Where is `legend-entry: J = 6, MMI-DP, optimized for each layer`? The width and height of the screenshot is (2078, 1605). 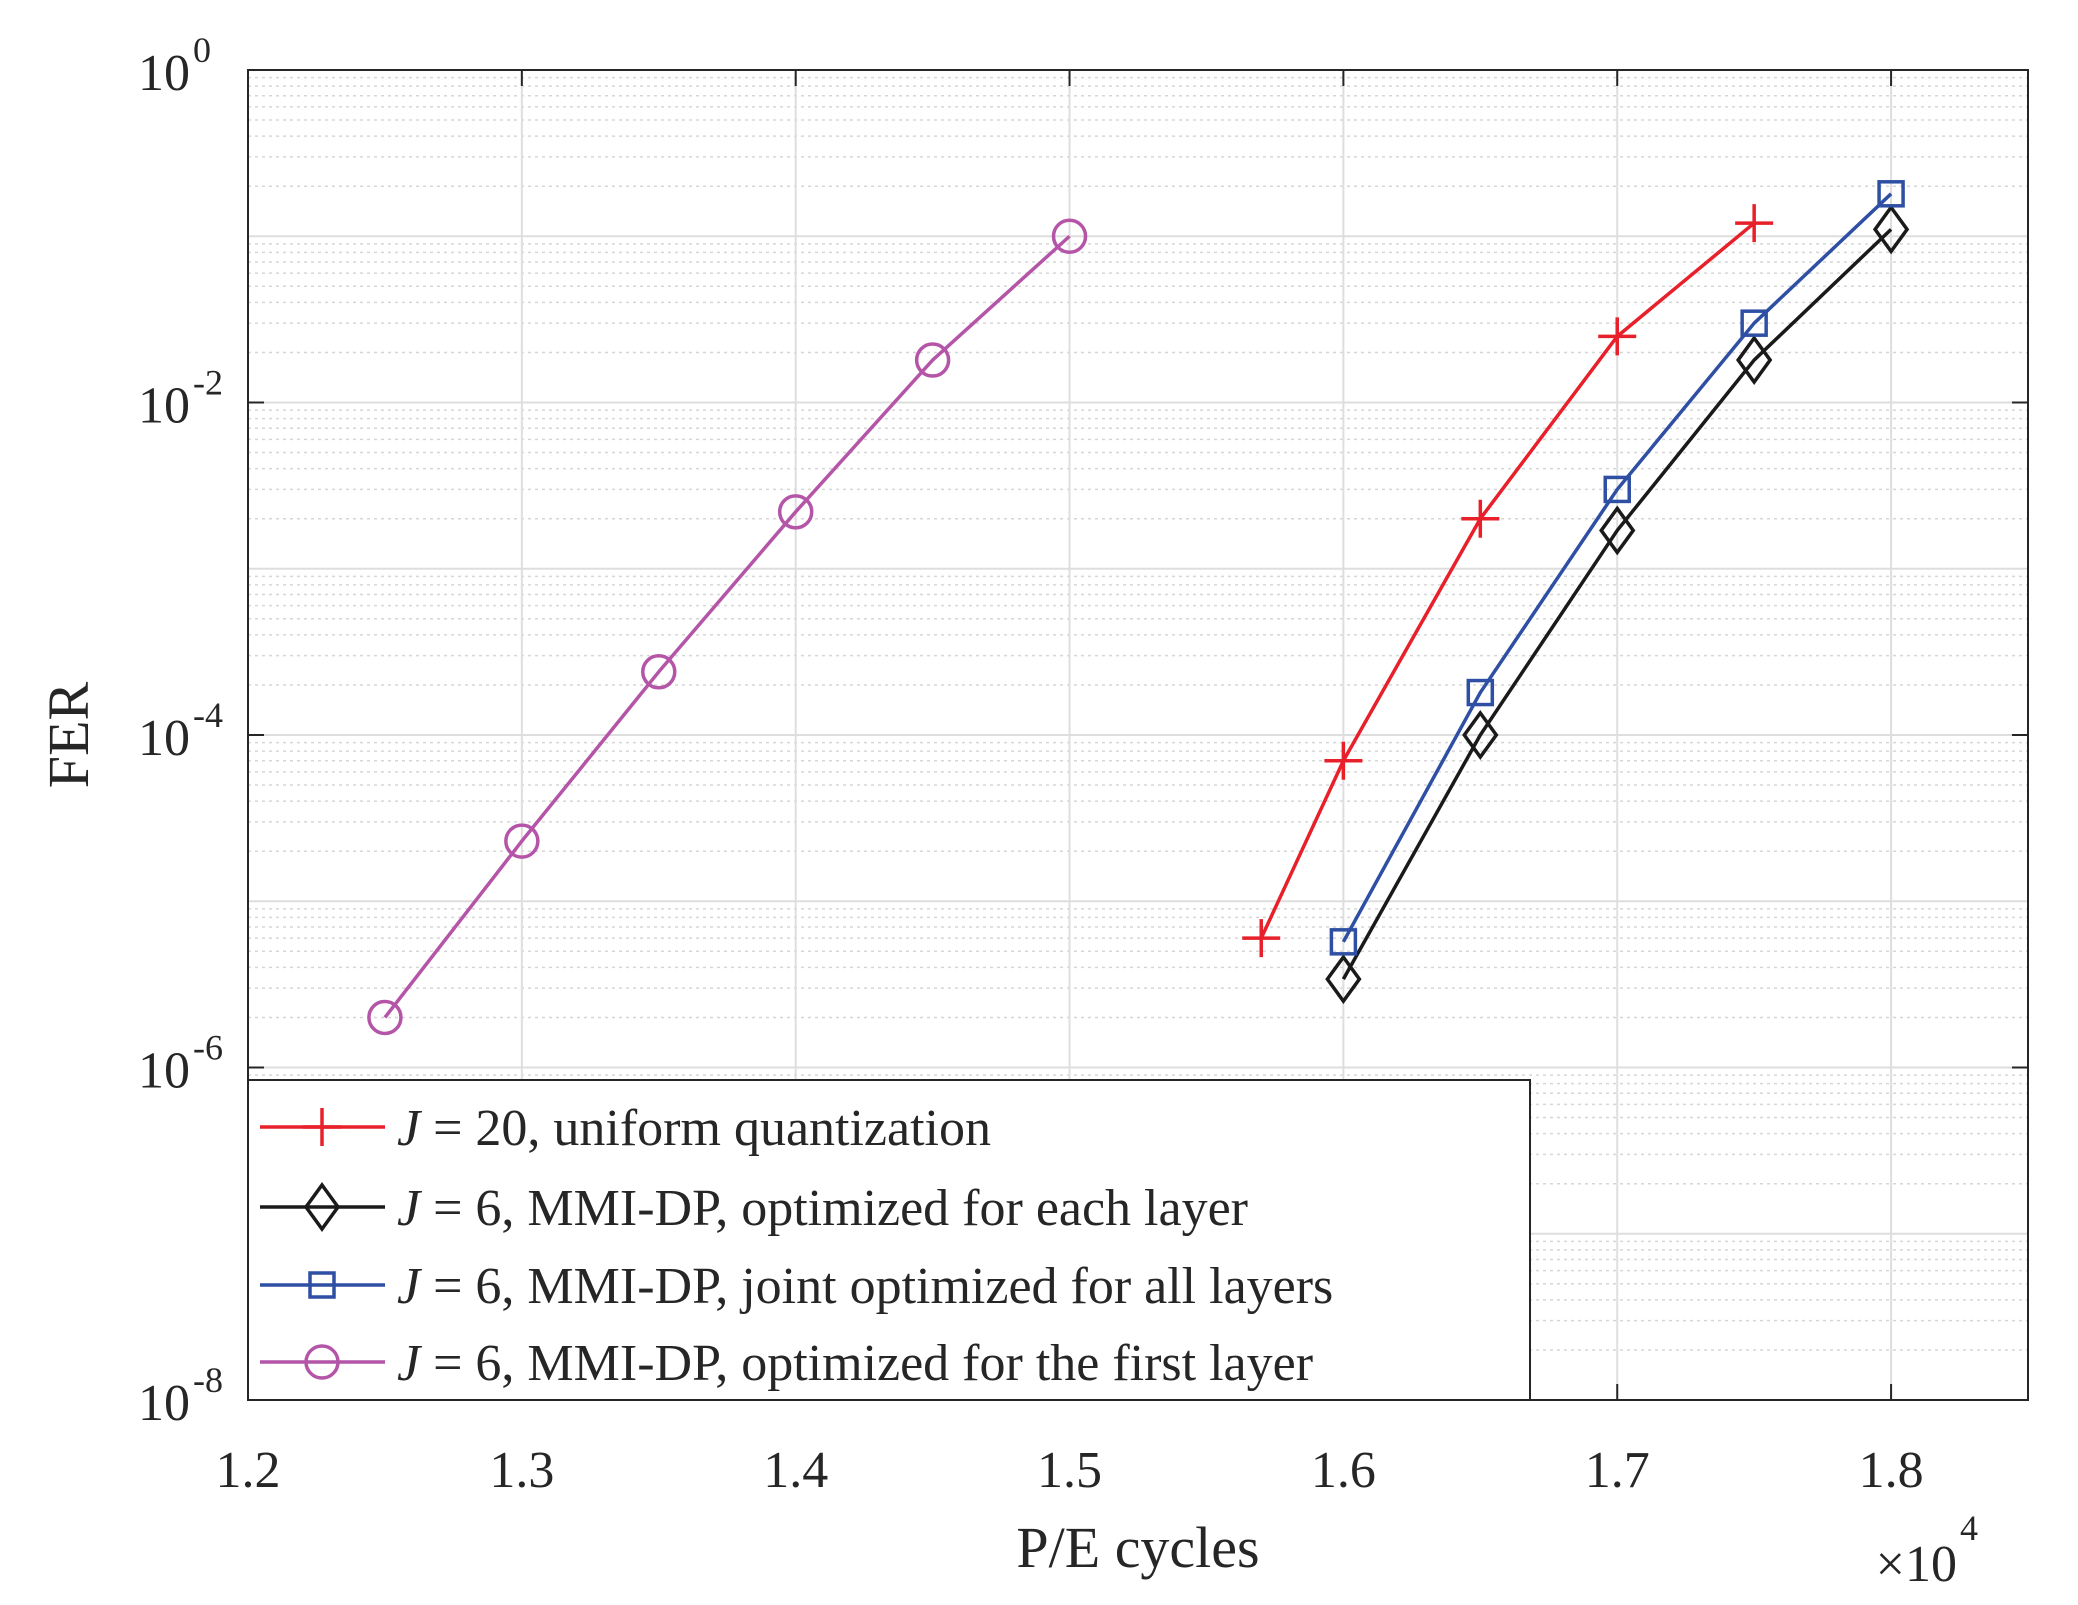 legend-entry: J = 6, MMI-DP, optimized for each layer is located at coordinates (754, 1208).